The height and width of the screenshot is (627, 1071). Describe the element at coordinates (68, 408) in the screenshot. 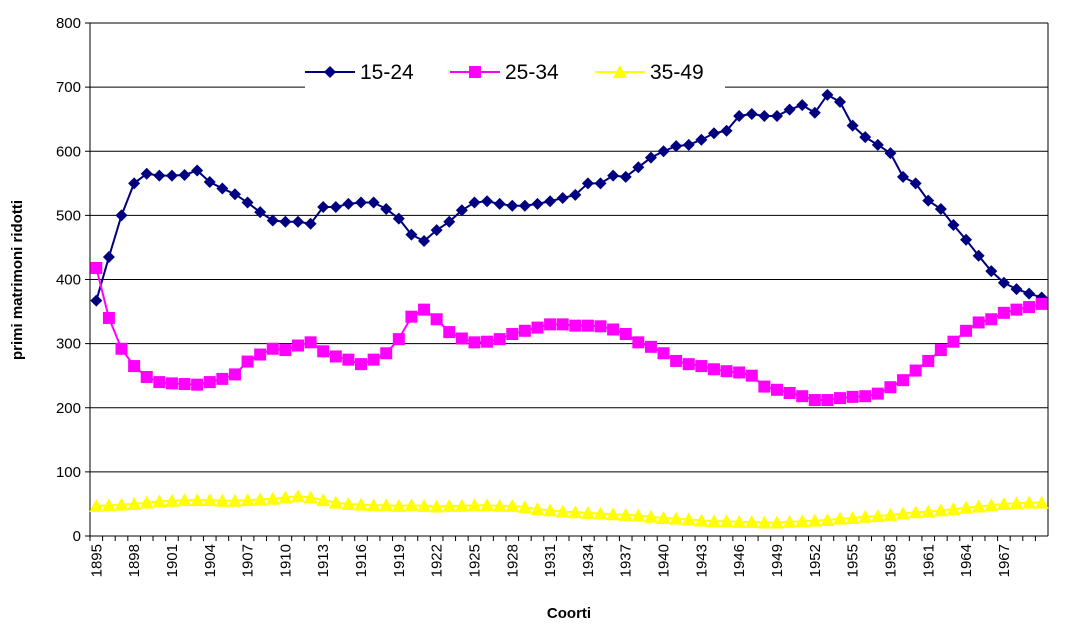

I see `y-tick-label: 200` at that location.